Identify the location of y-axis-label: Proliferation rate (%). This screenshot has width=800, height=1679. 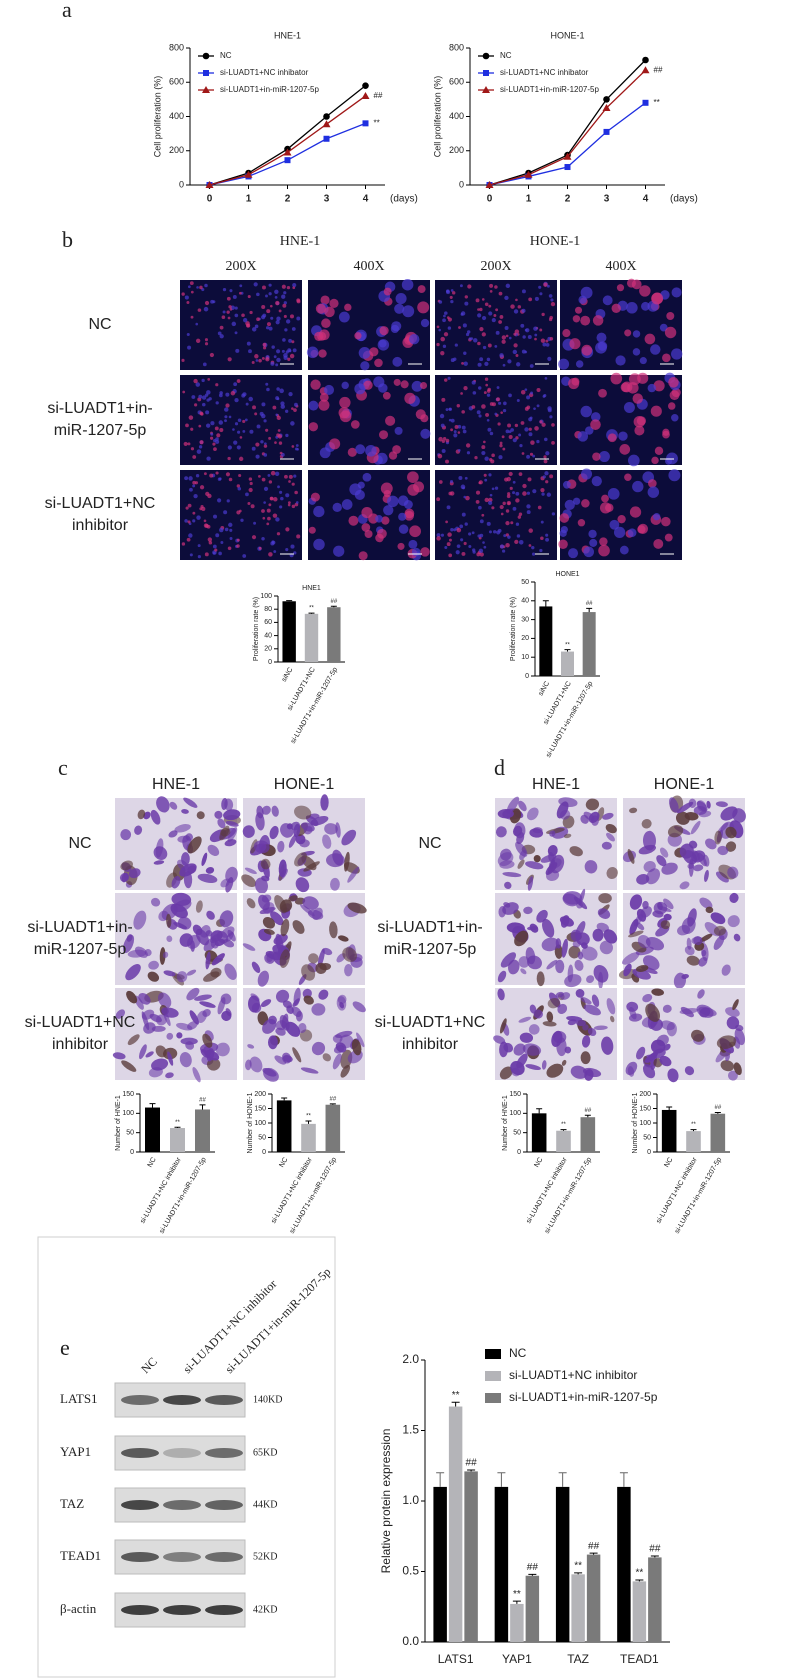
(256, 629).